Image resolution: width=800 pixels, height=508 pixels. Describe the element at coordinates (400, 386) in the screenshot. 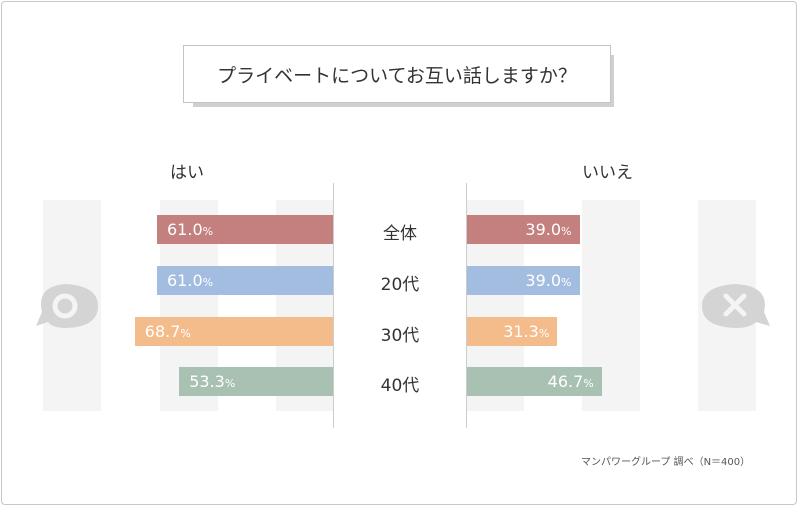

I see `category-label: 40代` at that location.